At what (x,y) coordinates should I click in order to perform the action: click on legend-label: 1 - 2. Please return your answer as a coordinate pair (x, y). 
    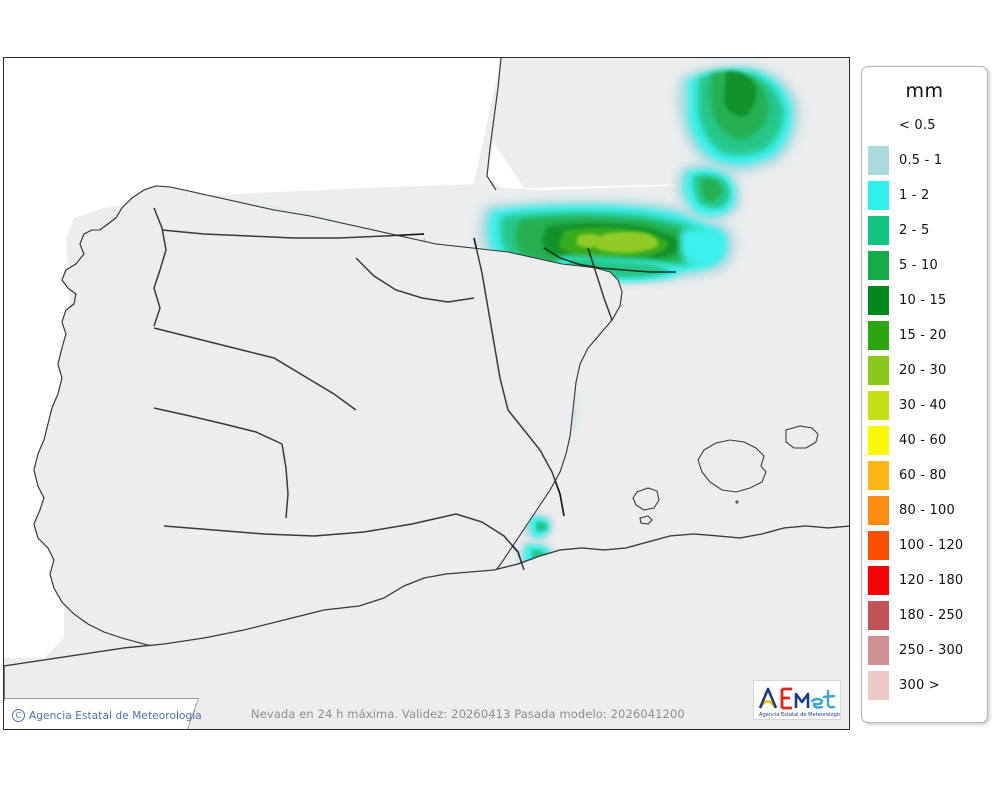
    Looking at the image, I should click on (914, 195).